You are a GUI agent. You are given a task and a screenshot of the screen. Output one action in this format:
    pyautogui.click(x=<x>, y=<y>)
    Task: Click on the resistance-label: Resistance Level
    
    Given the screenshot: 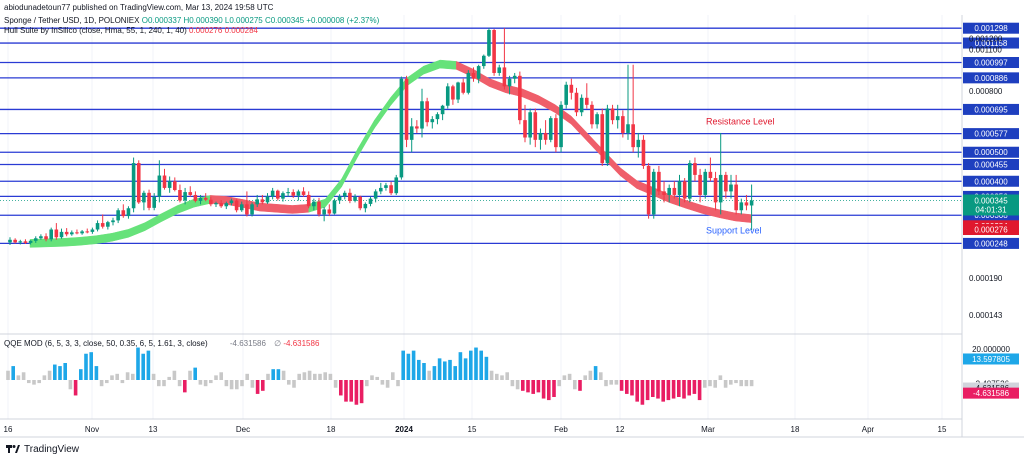 What is the action you would take?
    pyautogui.click(x=740, y=121)
    